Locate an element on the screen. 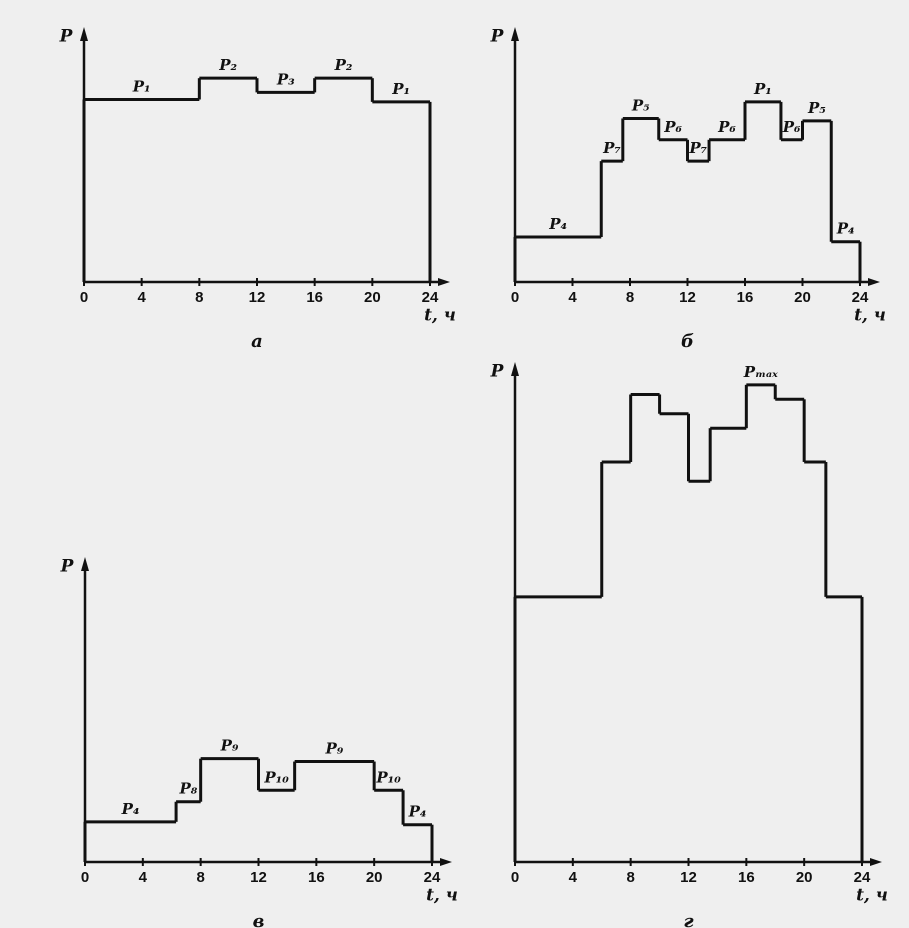 The height and width of the screenshot is (928, 909). step-label: P₃ is located at coordinates (285, 79).